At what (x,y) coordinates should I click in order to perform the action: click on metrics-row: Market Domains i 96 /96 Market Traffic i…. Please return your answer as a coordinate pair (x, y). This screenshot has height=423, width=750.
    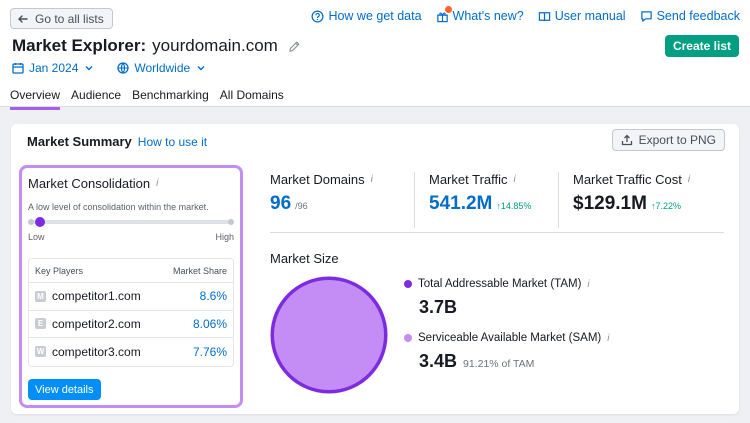
    Looking at the image, I should click on (499, 200).